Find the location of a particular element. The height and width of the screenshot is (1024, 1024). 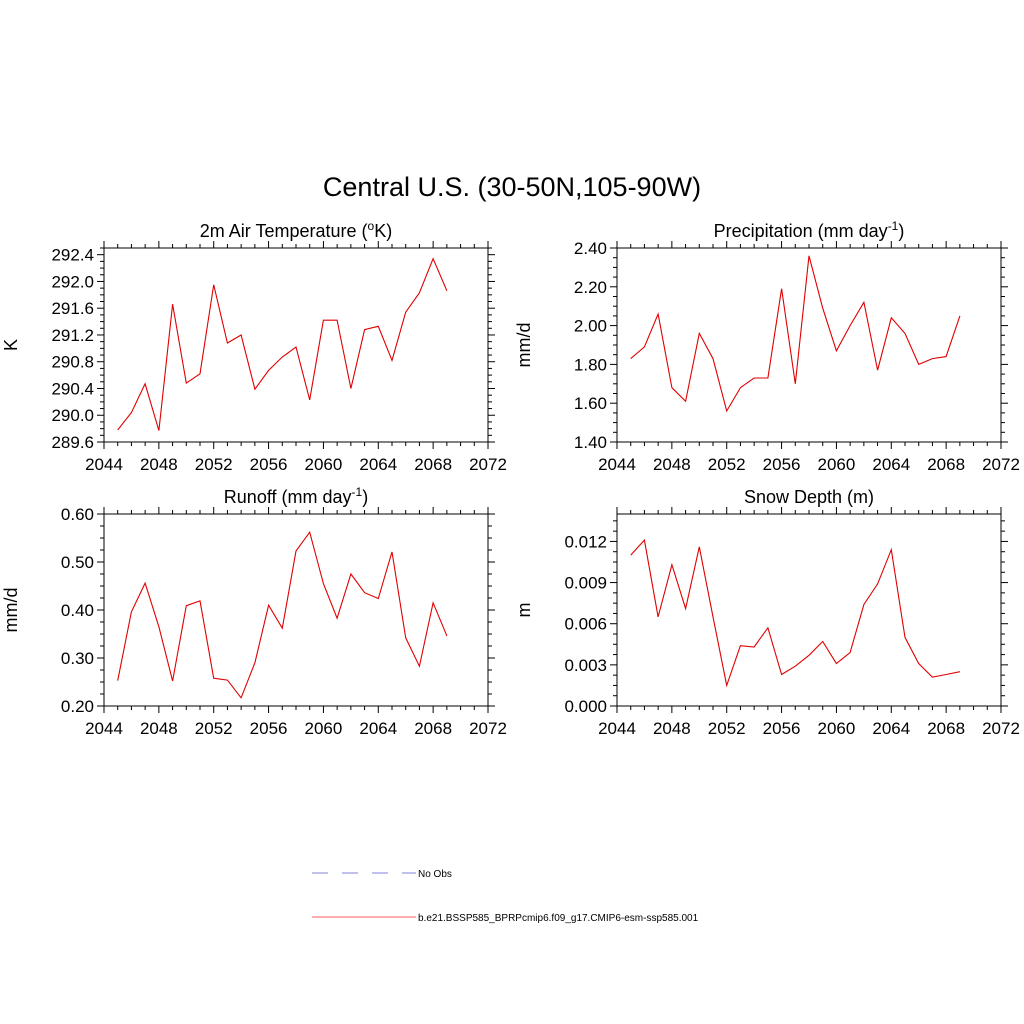

y-tick-label: 290.8 is located at coordinates (72, 362).